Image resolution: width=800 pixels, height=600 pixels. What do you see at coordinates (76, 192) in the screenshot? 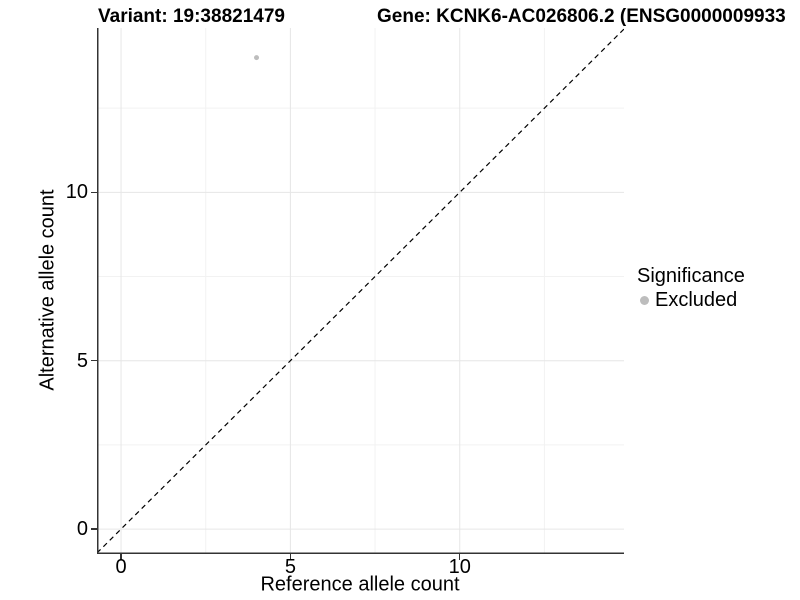
I see `y-tick-label: 10` at bounding box center [76, 192].